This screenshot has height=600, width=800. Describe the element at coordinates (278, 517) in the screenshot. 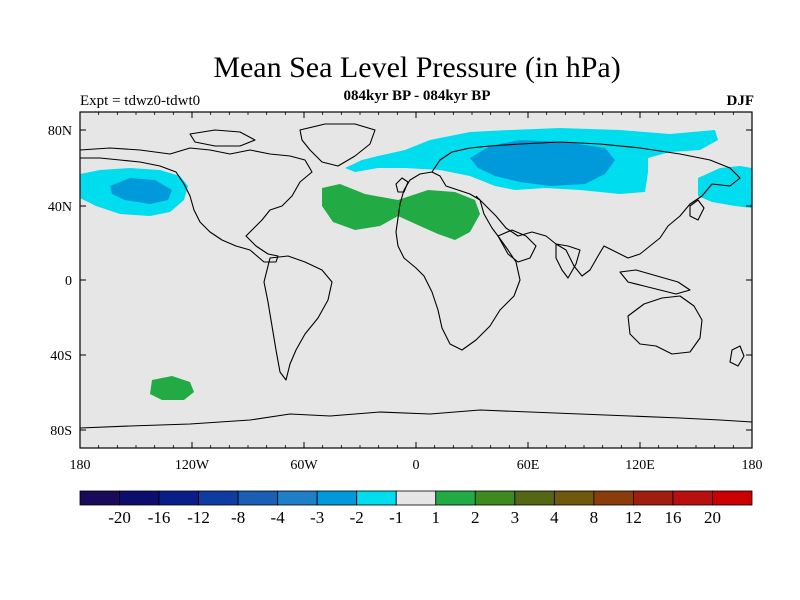

I see `colorbar-label: -4` at that location.